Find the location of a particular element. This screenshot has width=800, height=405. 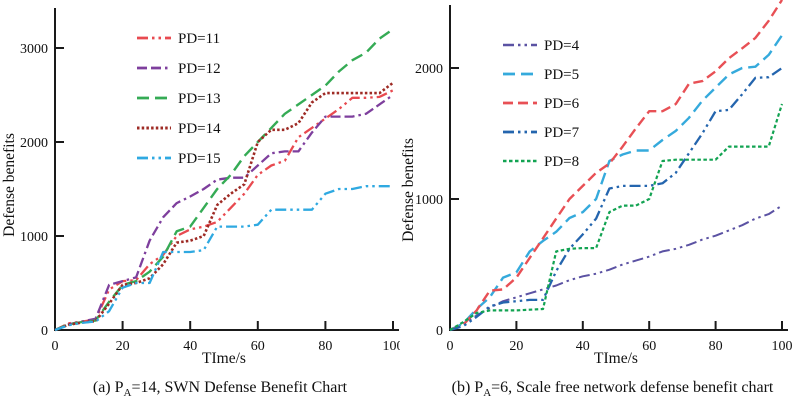

legend-label-pd-6: PD=6 is located at coordinates (562, 104).